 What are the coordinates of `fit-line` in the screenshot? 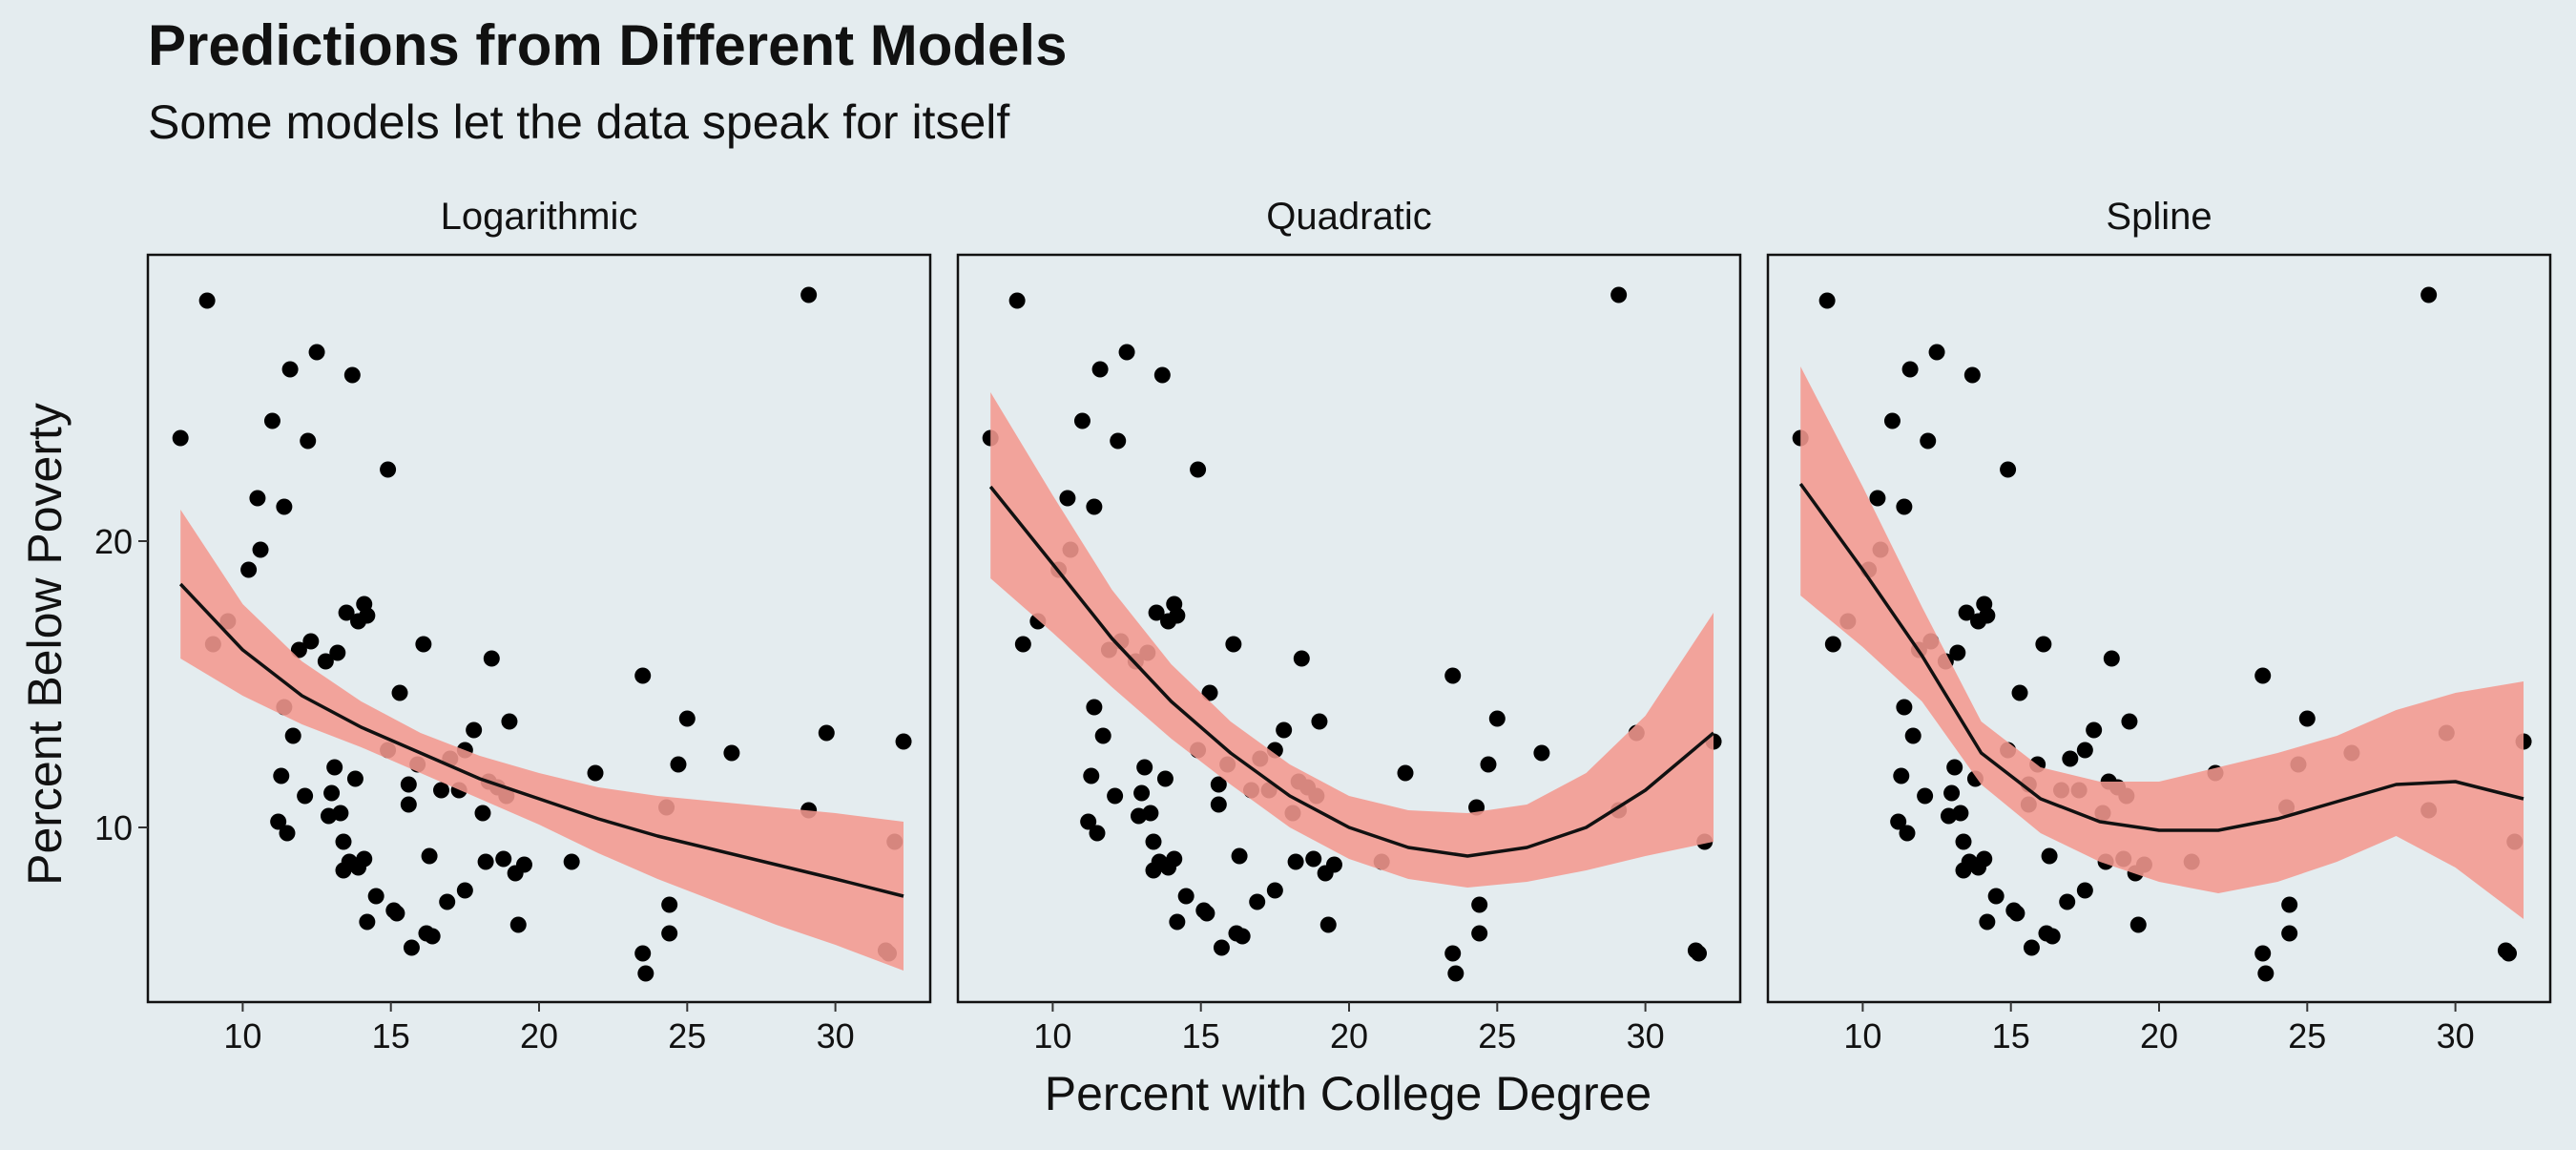 It's located at (2161, 657).